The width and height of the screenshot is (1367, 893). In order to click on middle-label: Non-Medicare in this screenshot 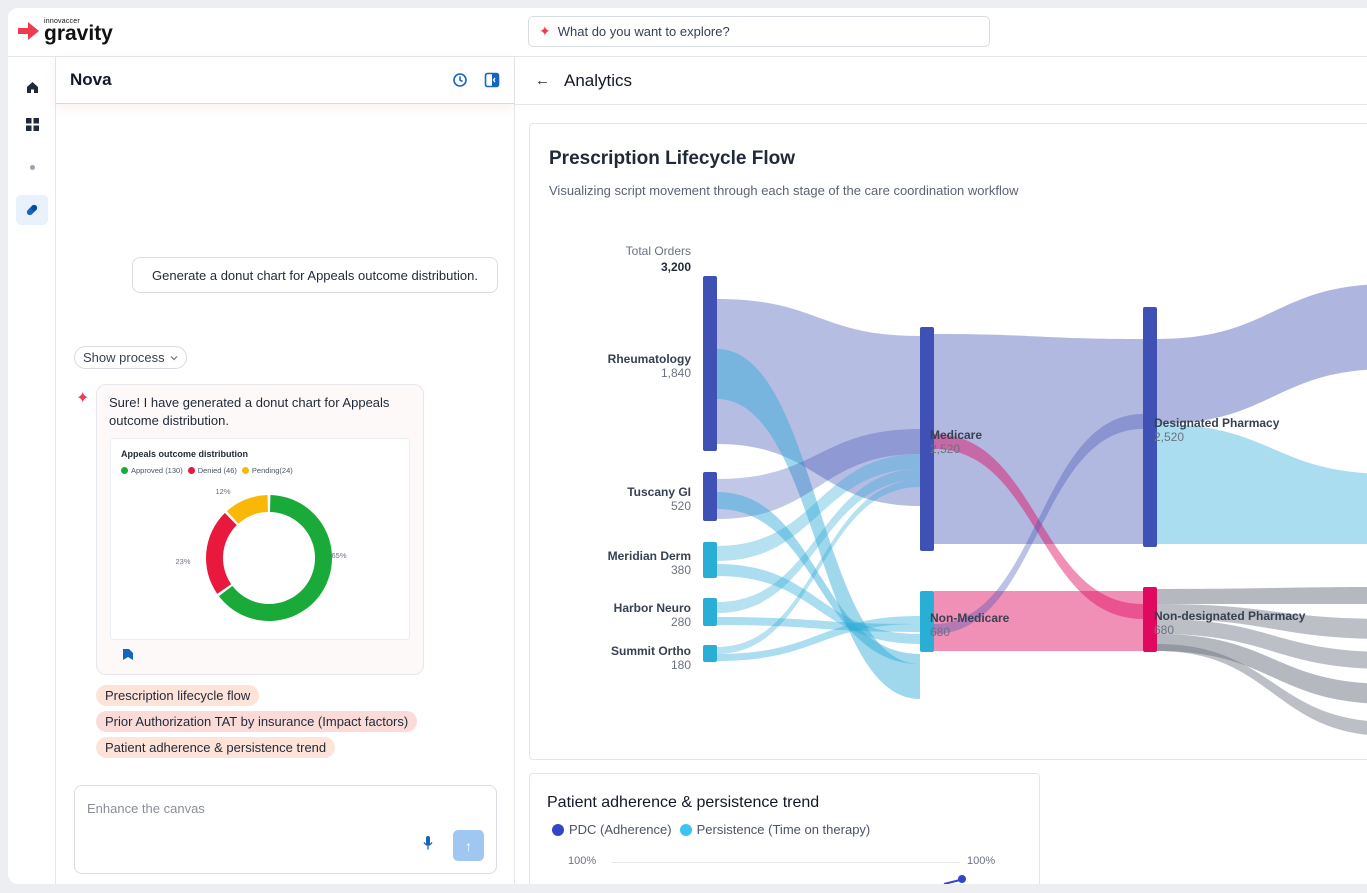, I will do `click(970, 618)`.